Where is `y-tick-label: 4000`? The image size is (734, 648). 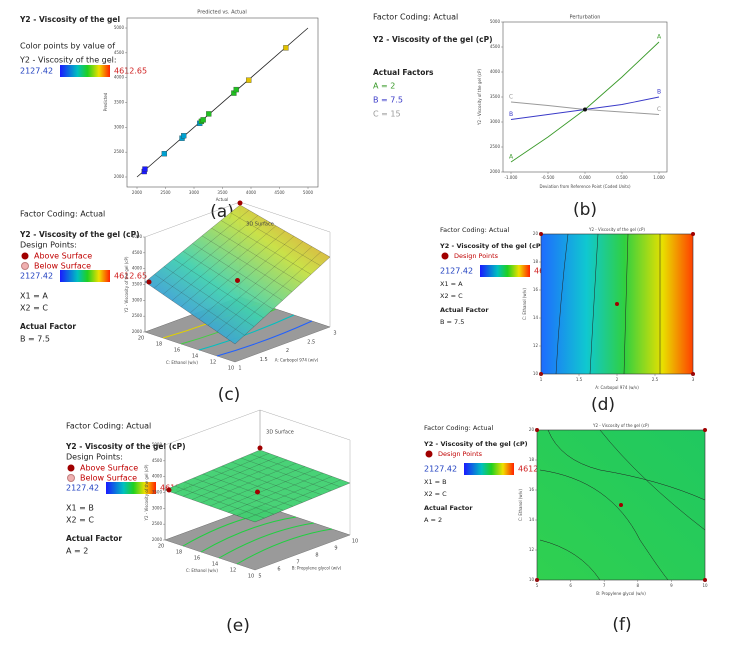 y-tick-label: 4000 is located at coordinates (119, 77).